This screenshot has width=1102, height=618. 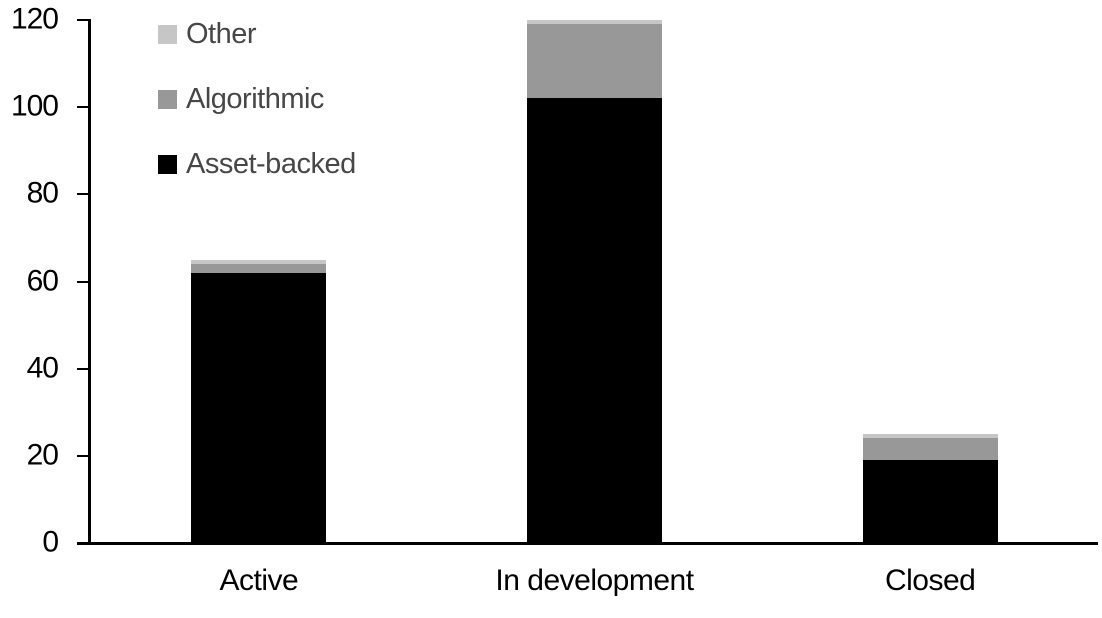 I want to click on y-tick-label: 100, so click(x=34, y=106).